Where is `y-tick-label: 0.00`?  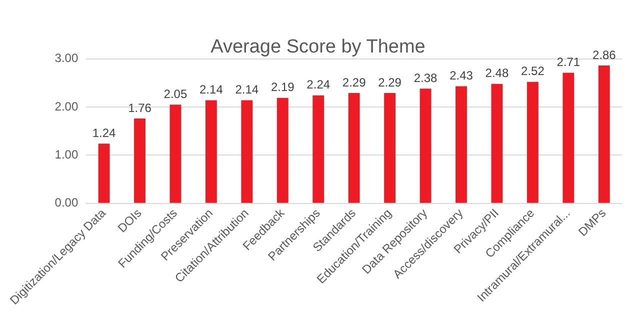
y-tick-label: 0.00 is located at coordinates (66, 203).